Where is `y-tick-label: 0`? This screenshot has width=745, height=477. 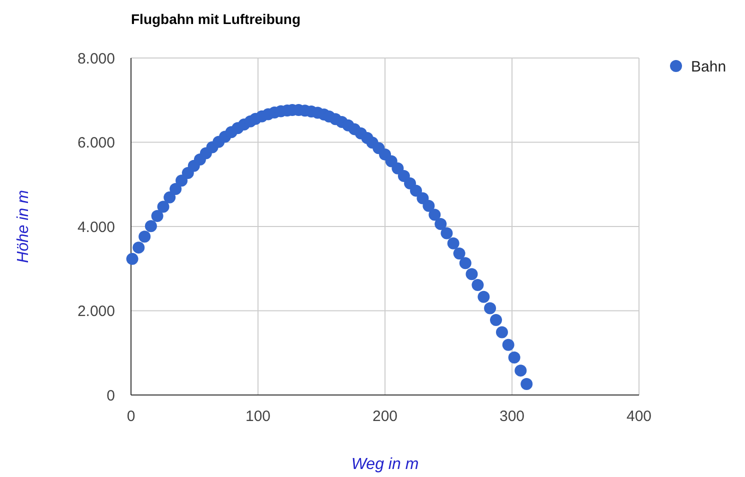 y-tick-label: 0 is located at coordinates (110, 395).